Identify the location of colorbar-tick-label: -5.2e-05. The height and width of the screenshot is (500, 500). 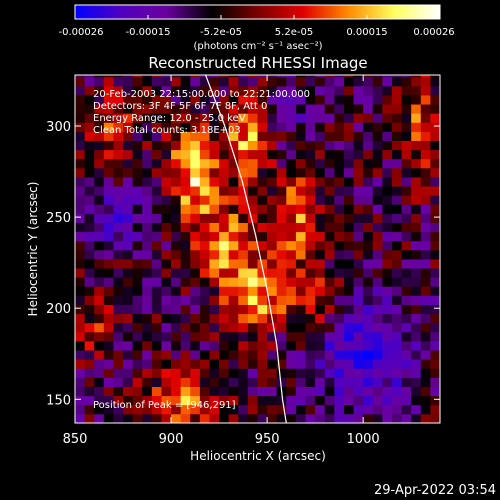
(221, 32).